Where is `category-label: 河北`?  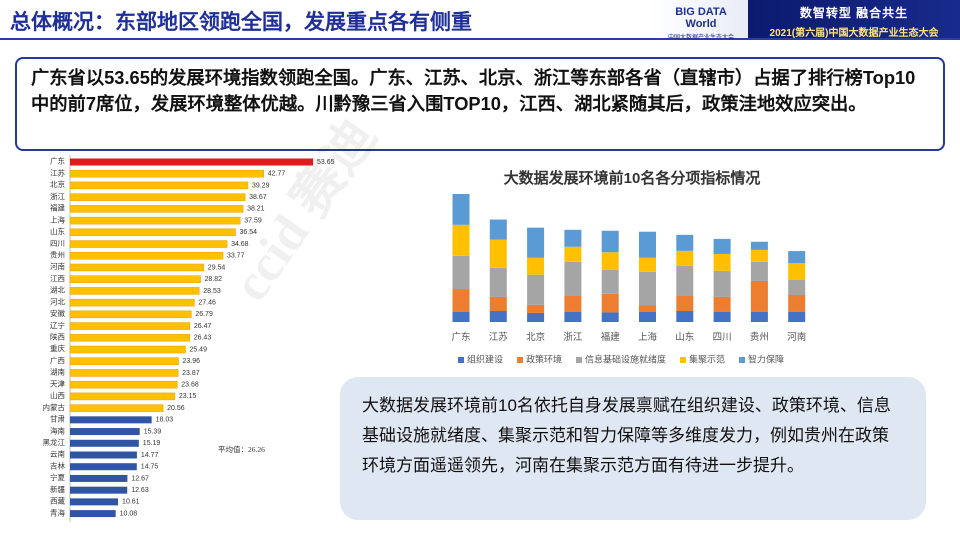
category-label: 河北 is located at coordinates (57, 301).